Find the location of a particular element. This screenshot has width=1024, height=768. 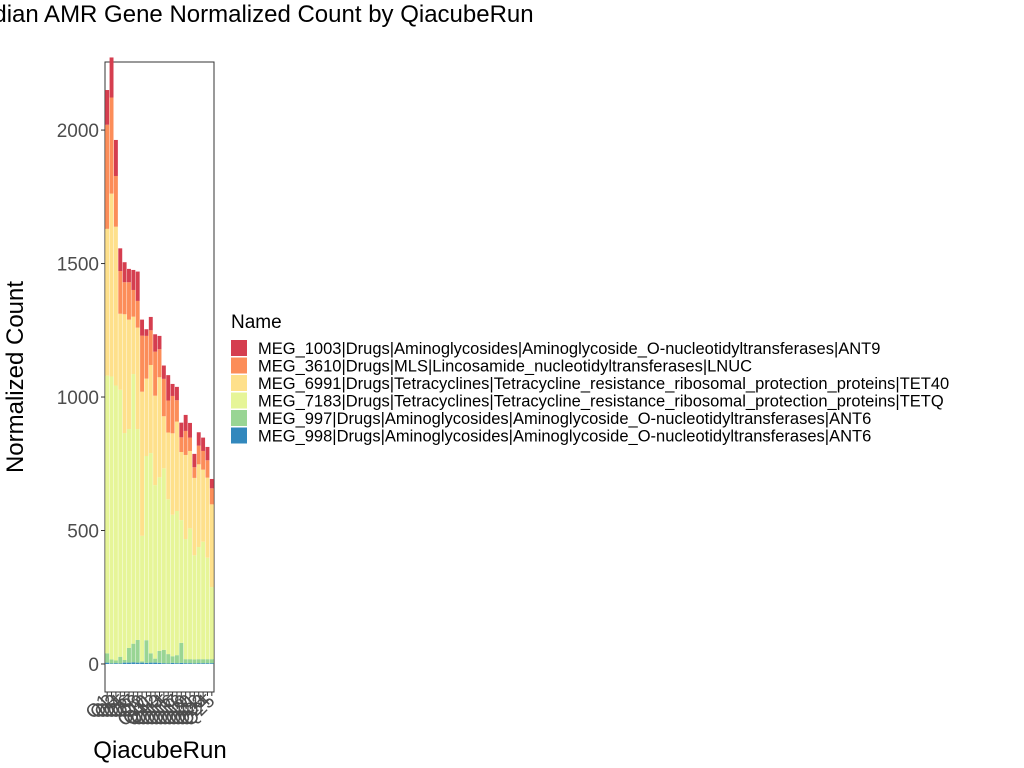

bar-segment-2-q19 is located at coordinates (185, 661).